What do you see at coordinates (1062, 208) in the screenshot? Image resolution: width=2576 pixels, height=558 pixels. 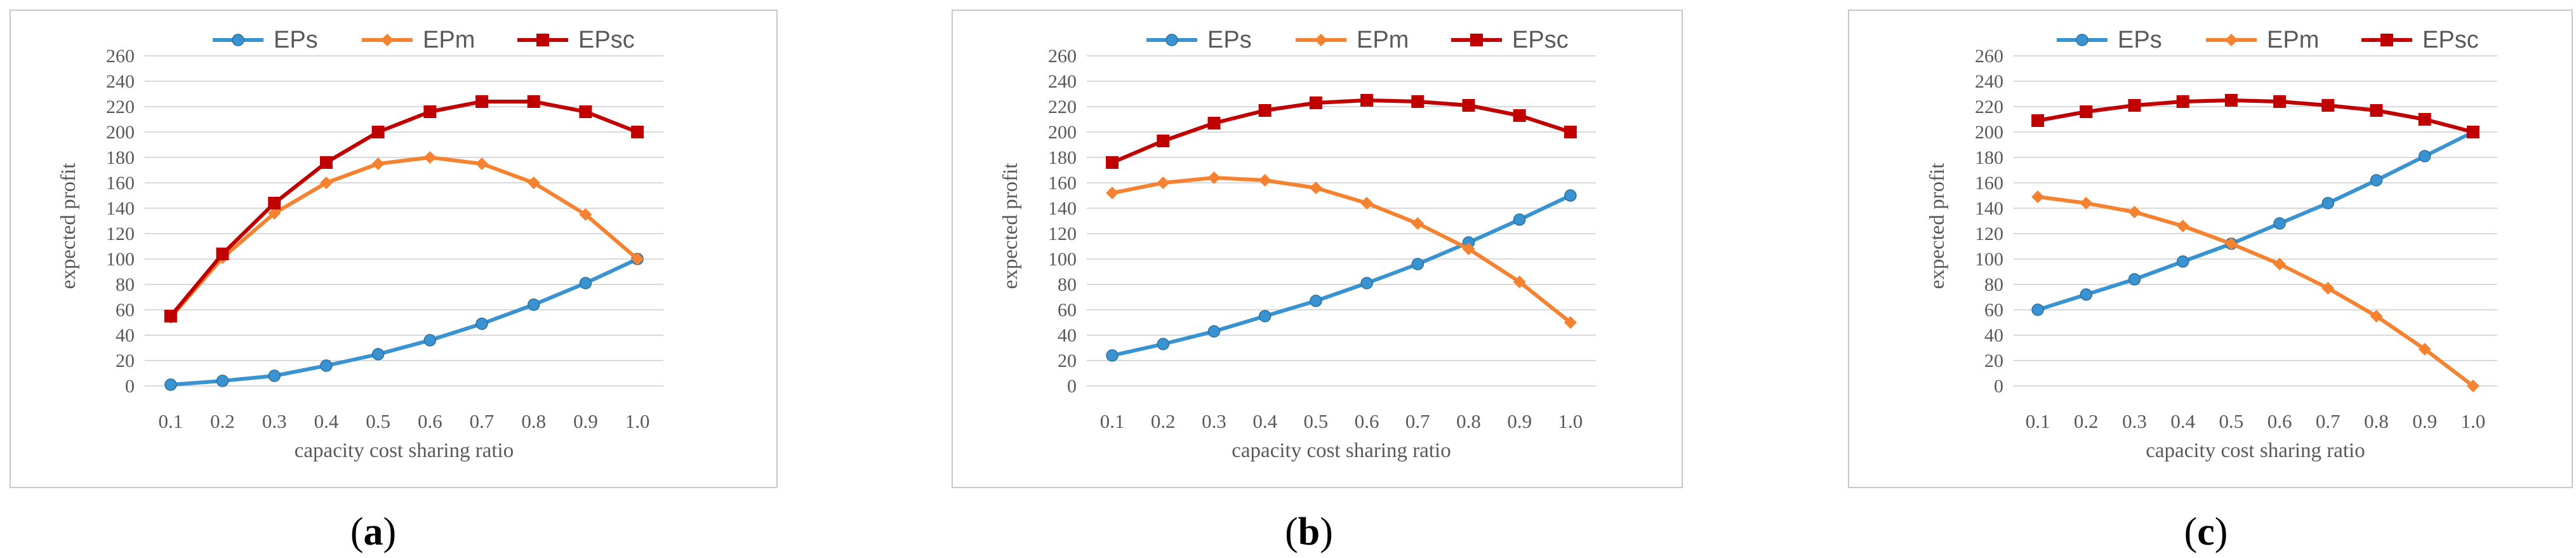 I see `y-tick-label: 140` at bounding box center [1062, 208].